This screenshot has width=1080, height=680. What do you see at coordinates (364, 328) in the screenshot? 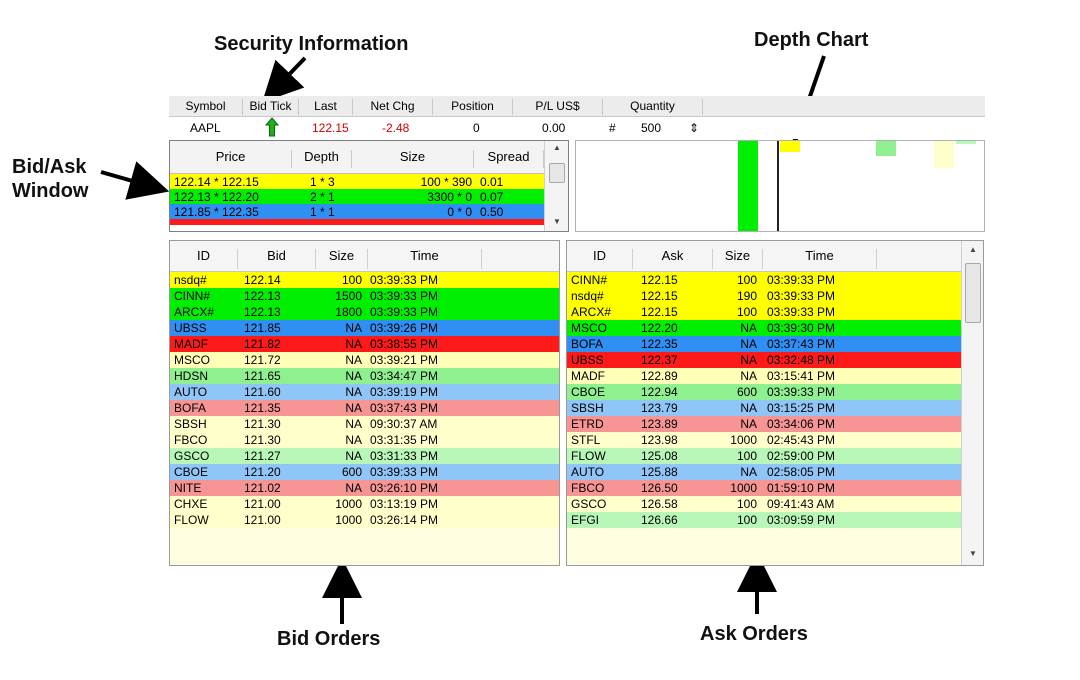
I see `bid_orders-row: UBSS 121.85 NA 03:39:26 PM` at bounding box center [364, 328].